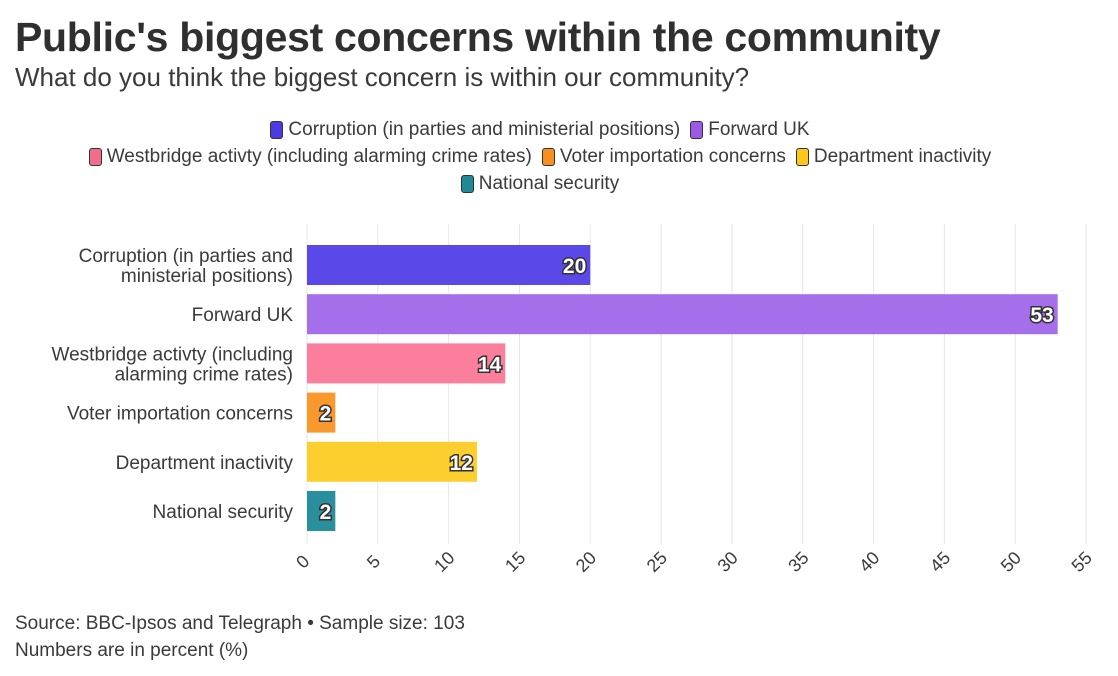  What do you see at coordinates (207, 276) in the screenshot?
I see `category-label: ministerial positions)` at bounding box center [207, 276].